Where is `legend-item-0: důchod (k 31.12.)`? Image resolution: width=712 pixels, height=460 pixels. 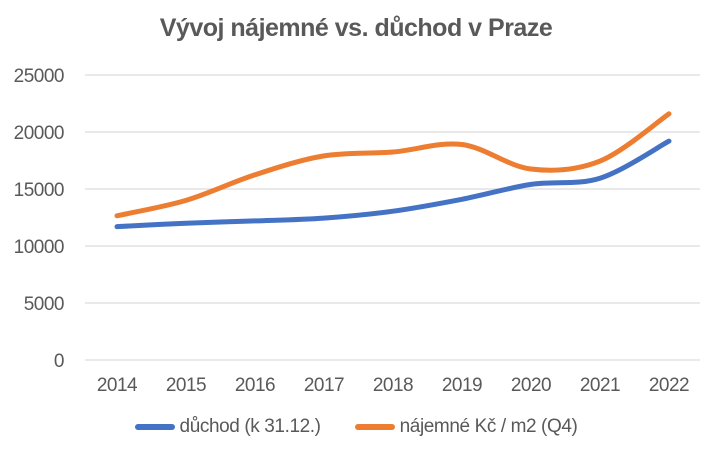
legend-item-0: důchod (k 31.12.) is located at coordinates (227, 427).